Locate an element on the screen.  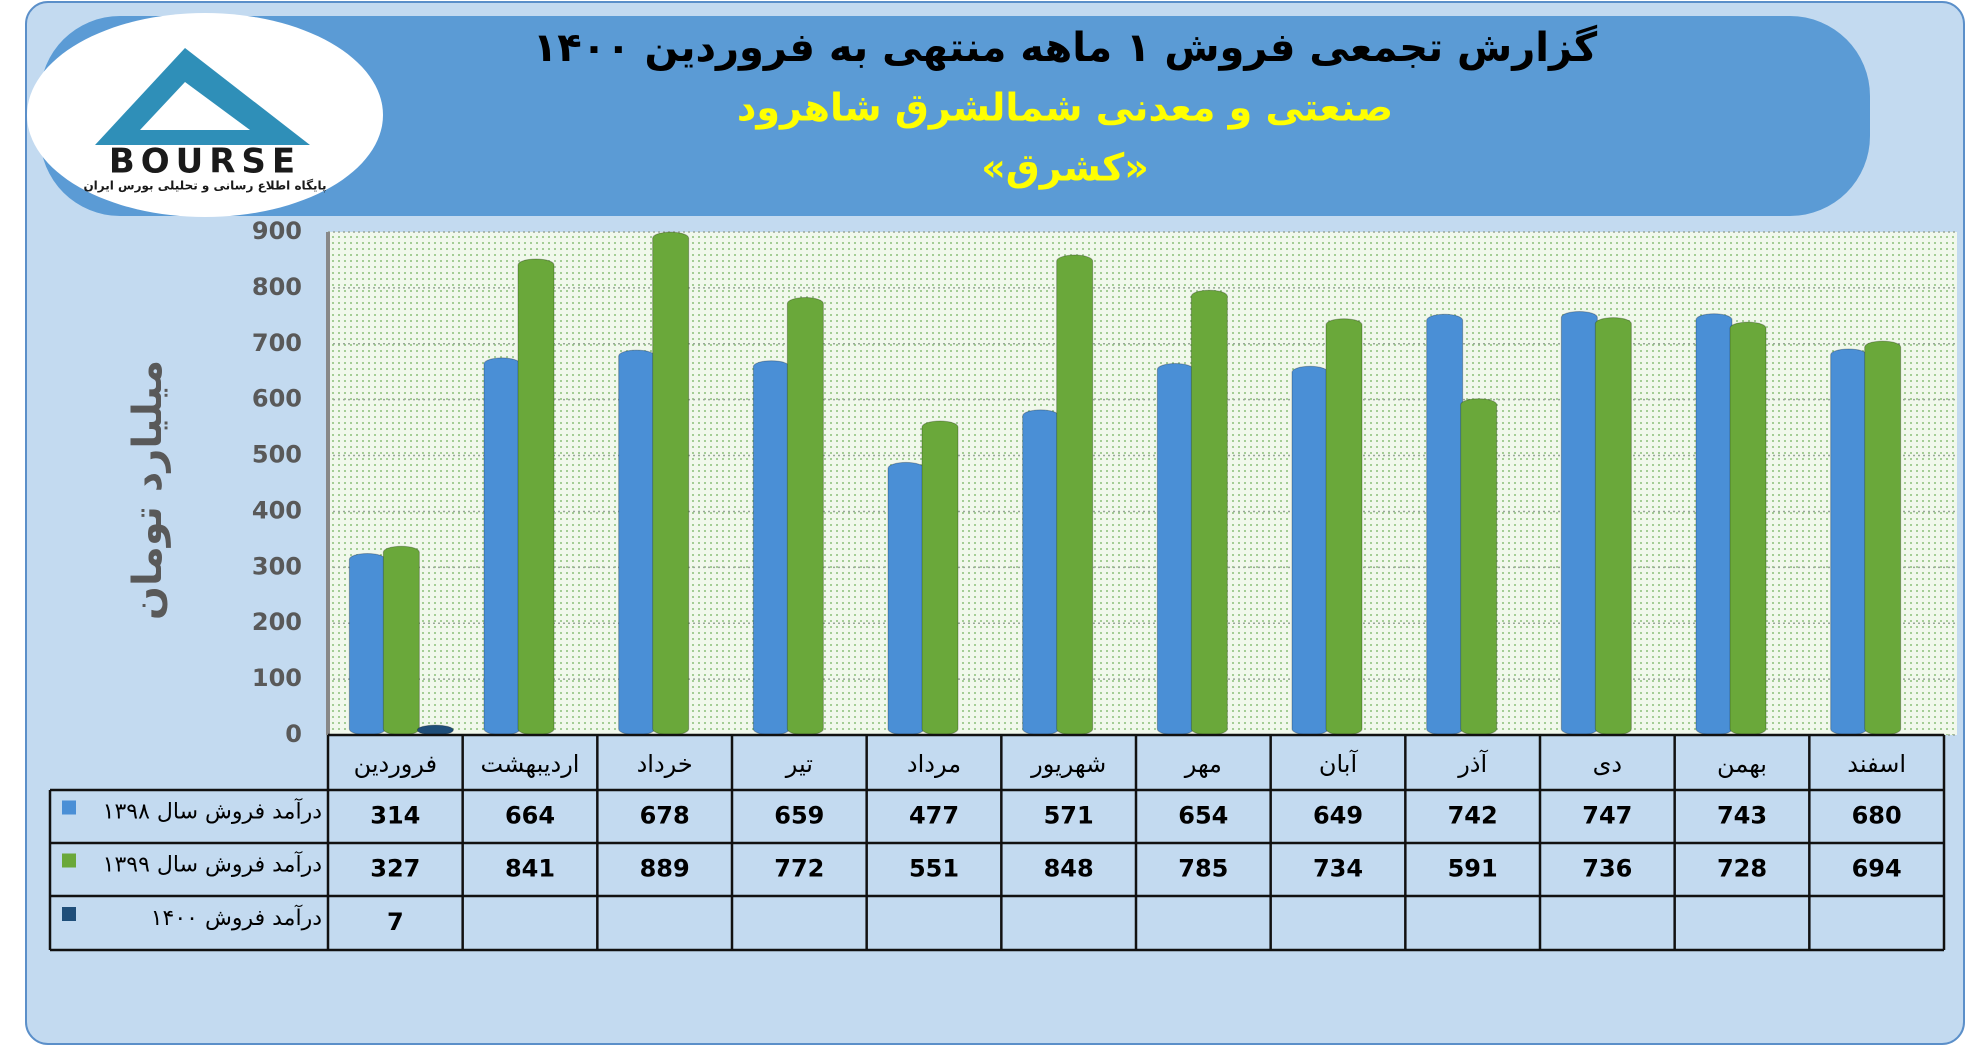
table-value: 747 is located at coordinates (1607, 816).